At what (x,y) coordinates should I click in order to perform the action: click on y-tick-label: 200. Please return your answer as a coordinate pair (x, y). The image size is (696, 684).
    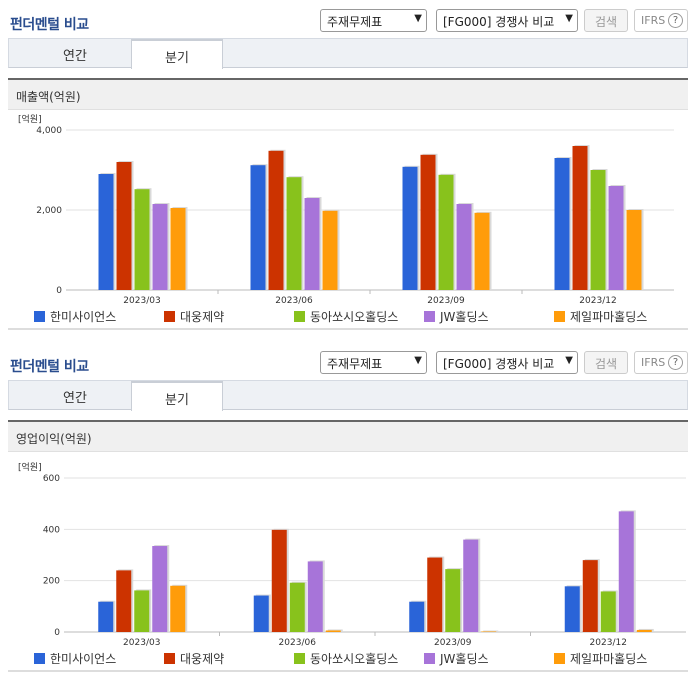
    Looking at the image, I should click on (51, 582).